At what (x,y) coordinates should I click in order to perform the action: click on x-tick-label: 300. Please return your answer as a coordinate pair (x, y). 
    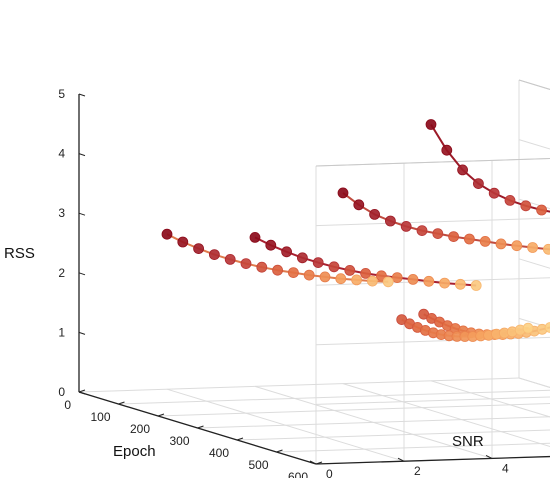
    Looking at the image, I should click on (179, 441).